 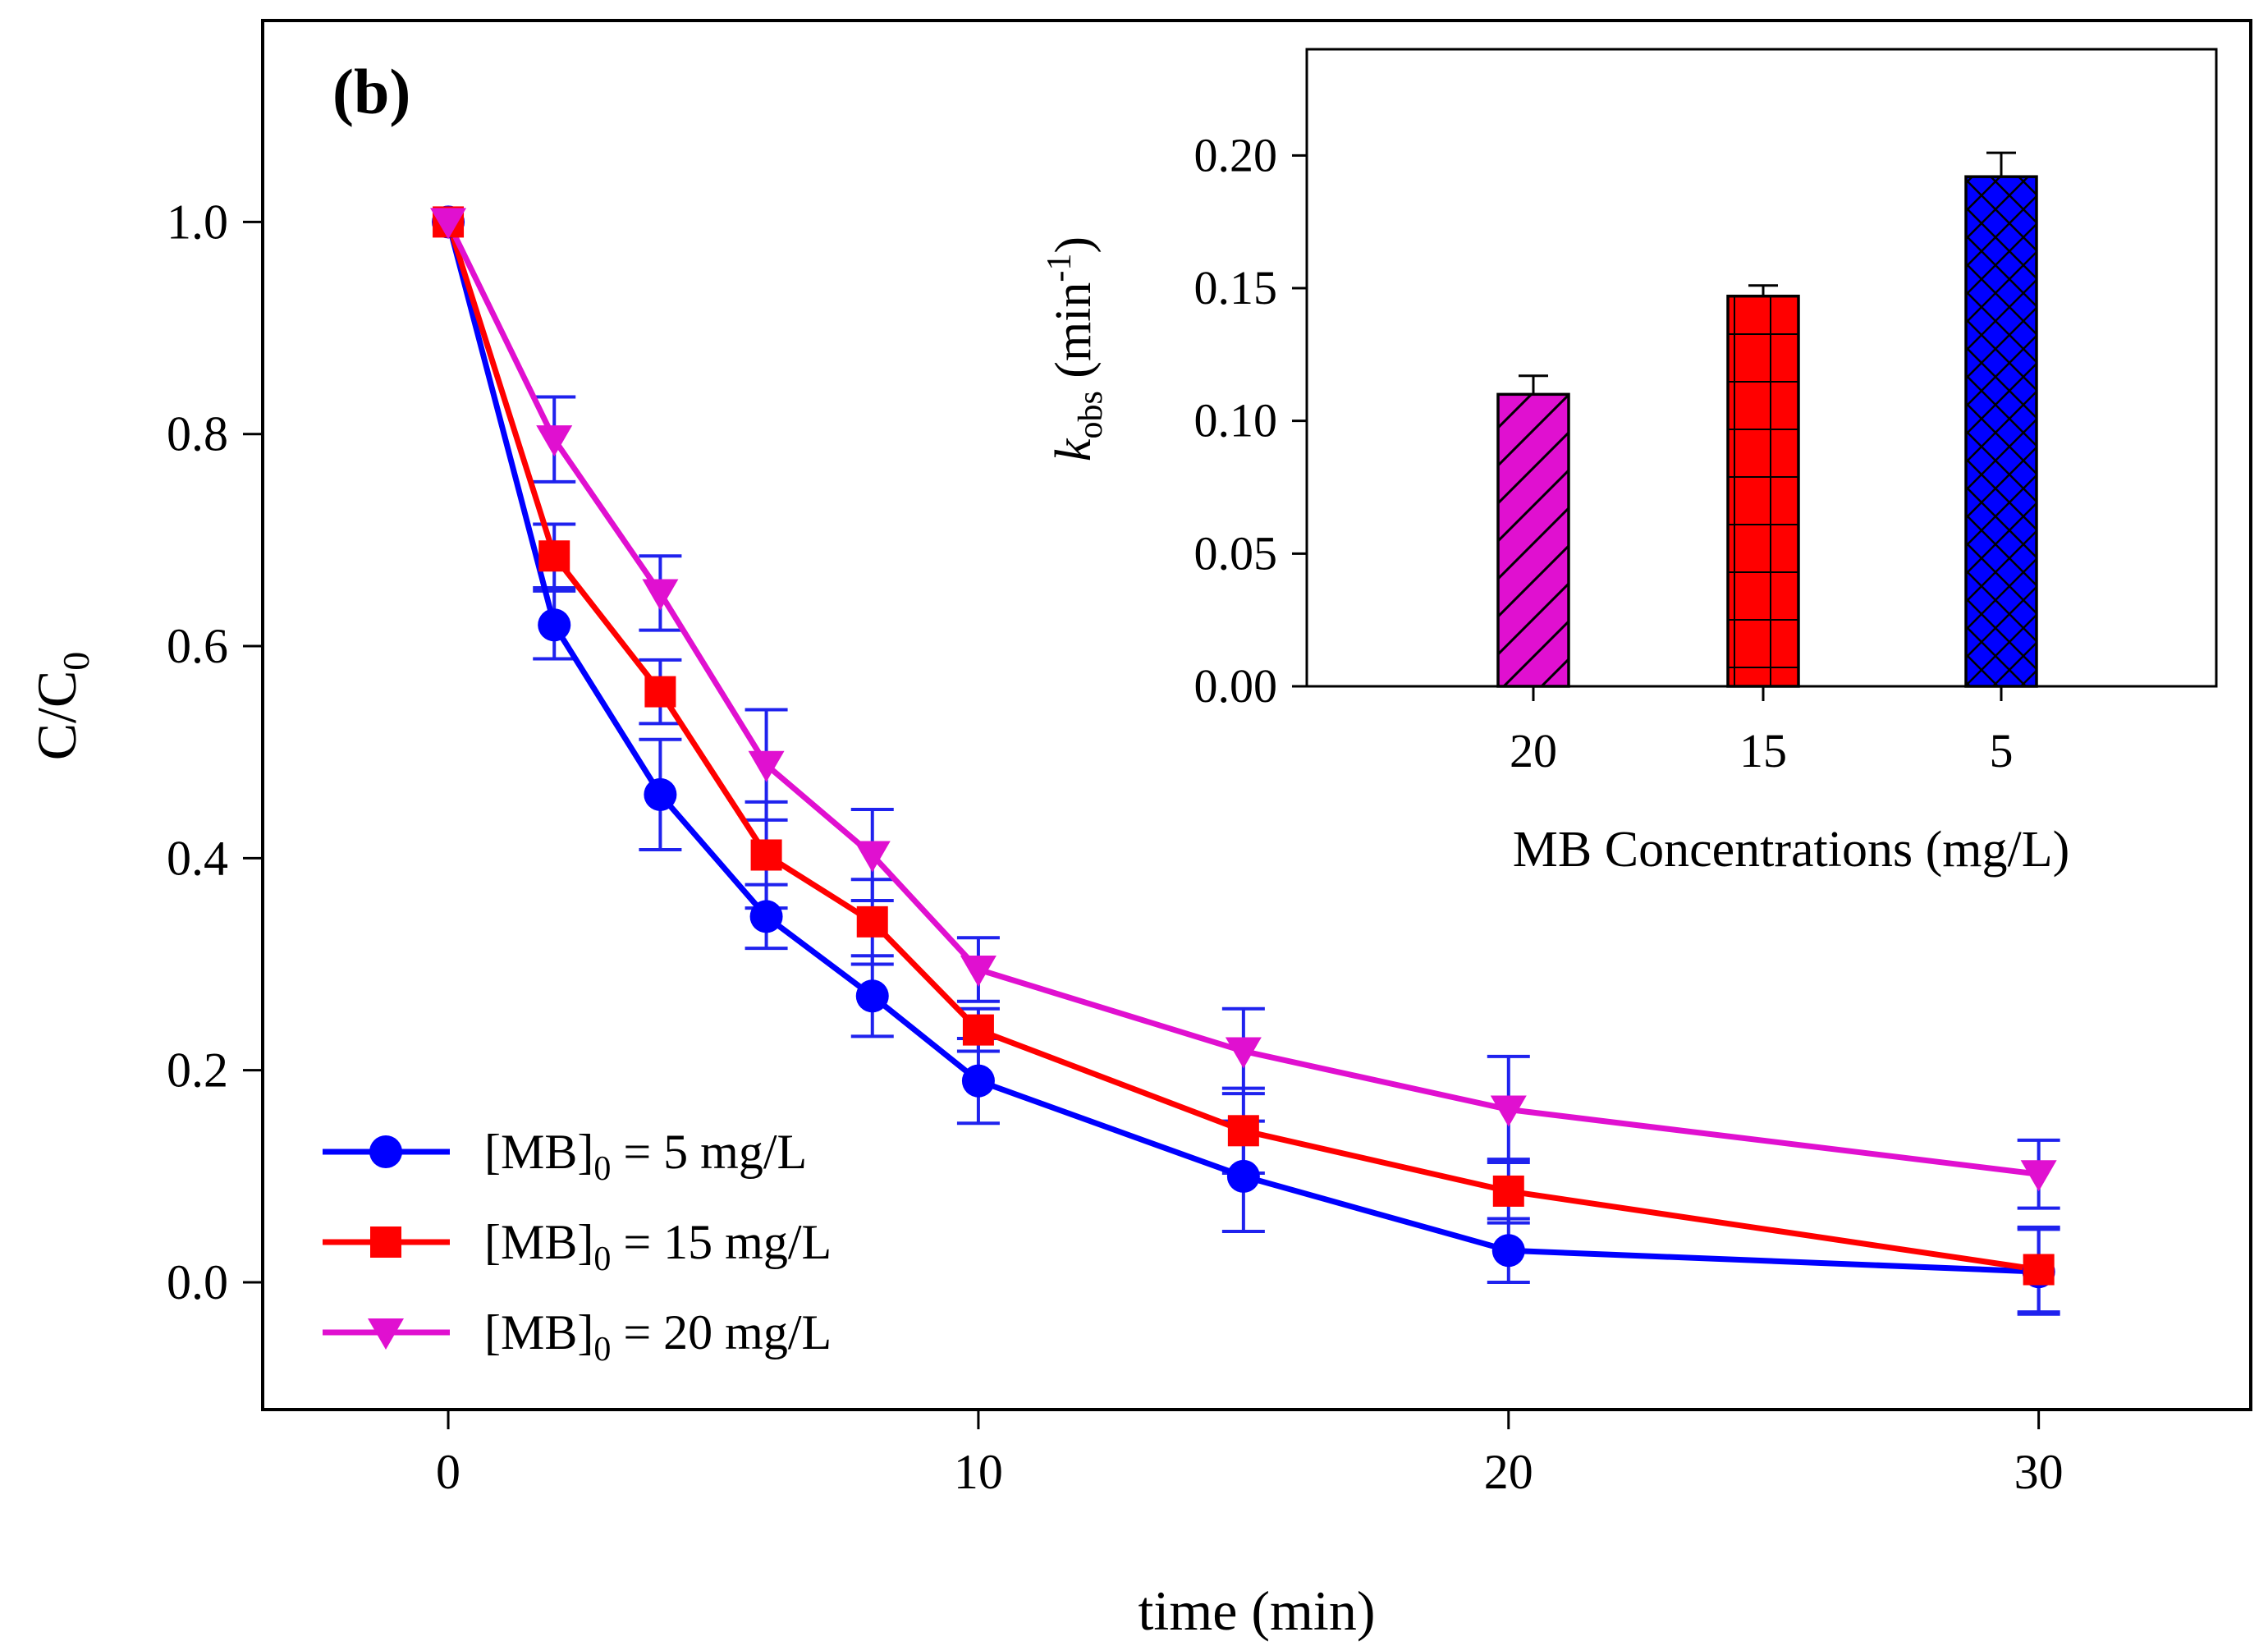 I want to click on inset-y-title-subscript: obs, so click(x=1091, y=415).